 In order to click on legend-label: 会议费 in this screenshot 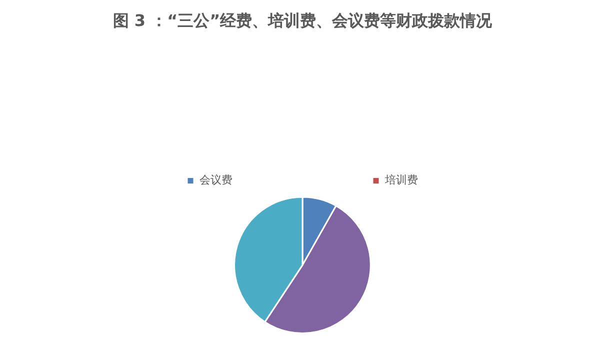, I will do `click(216, 180)`.